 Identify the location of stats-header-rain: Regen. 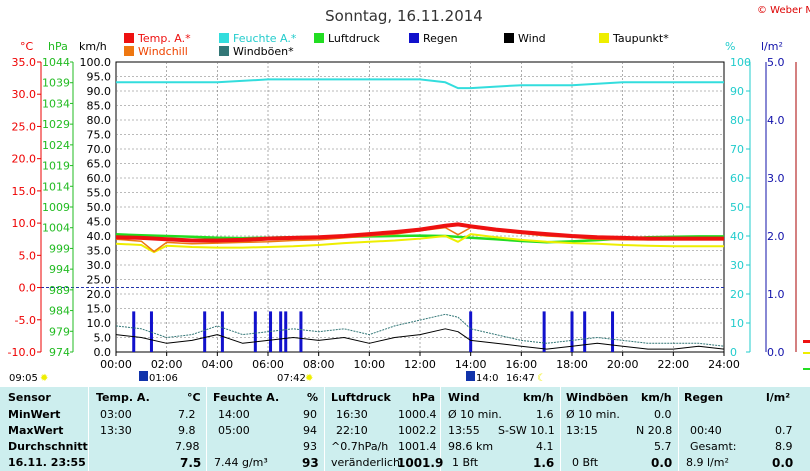
(704, 397).